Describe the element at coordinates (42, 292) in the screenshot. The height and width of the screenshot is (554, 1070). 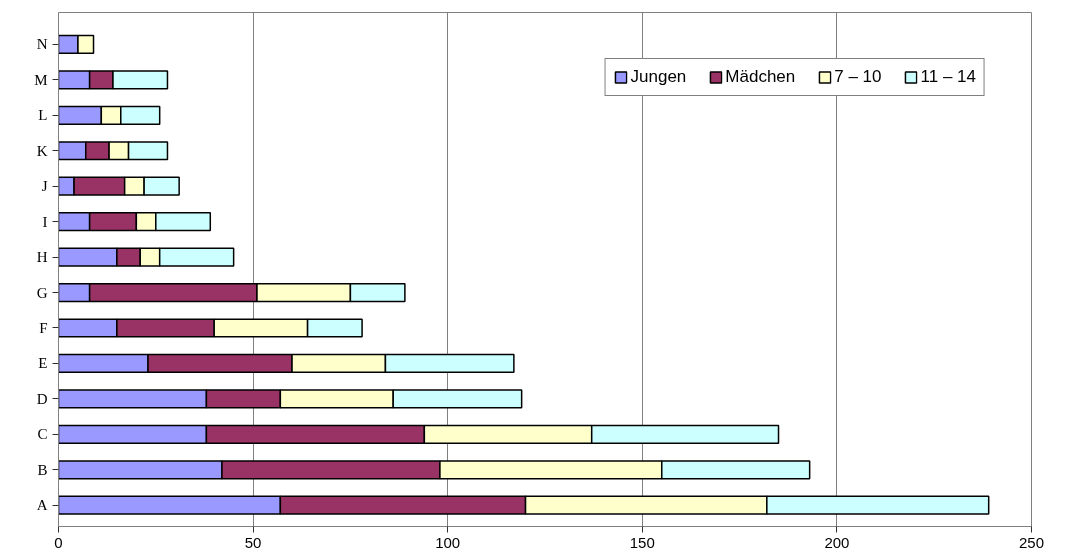
I see `y-tick-label: G` at that location.